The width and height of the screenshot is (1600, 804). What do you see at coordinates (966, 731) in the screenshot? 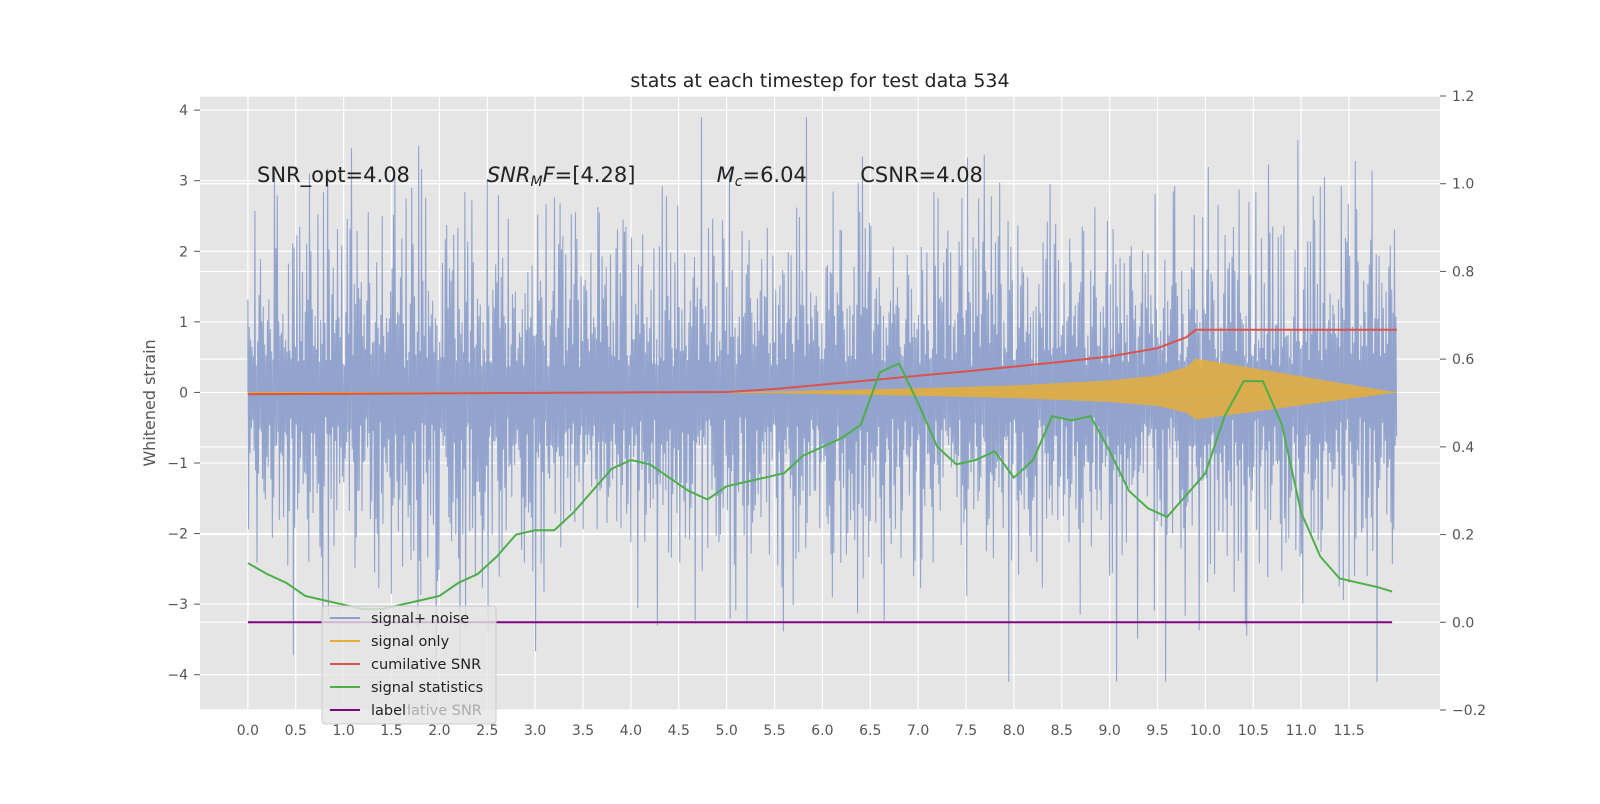
I see `x-tick-label: 7.5` at bounding box center [966, 731].